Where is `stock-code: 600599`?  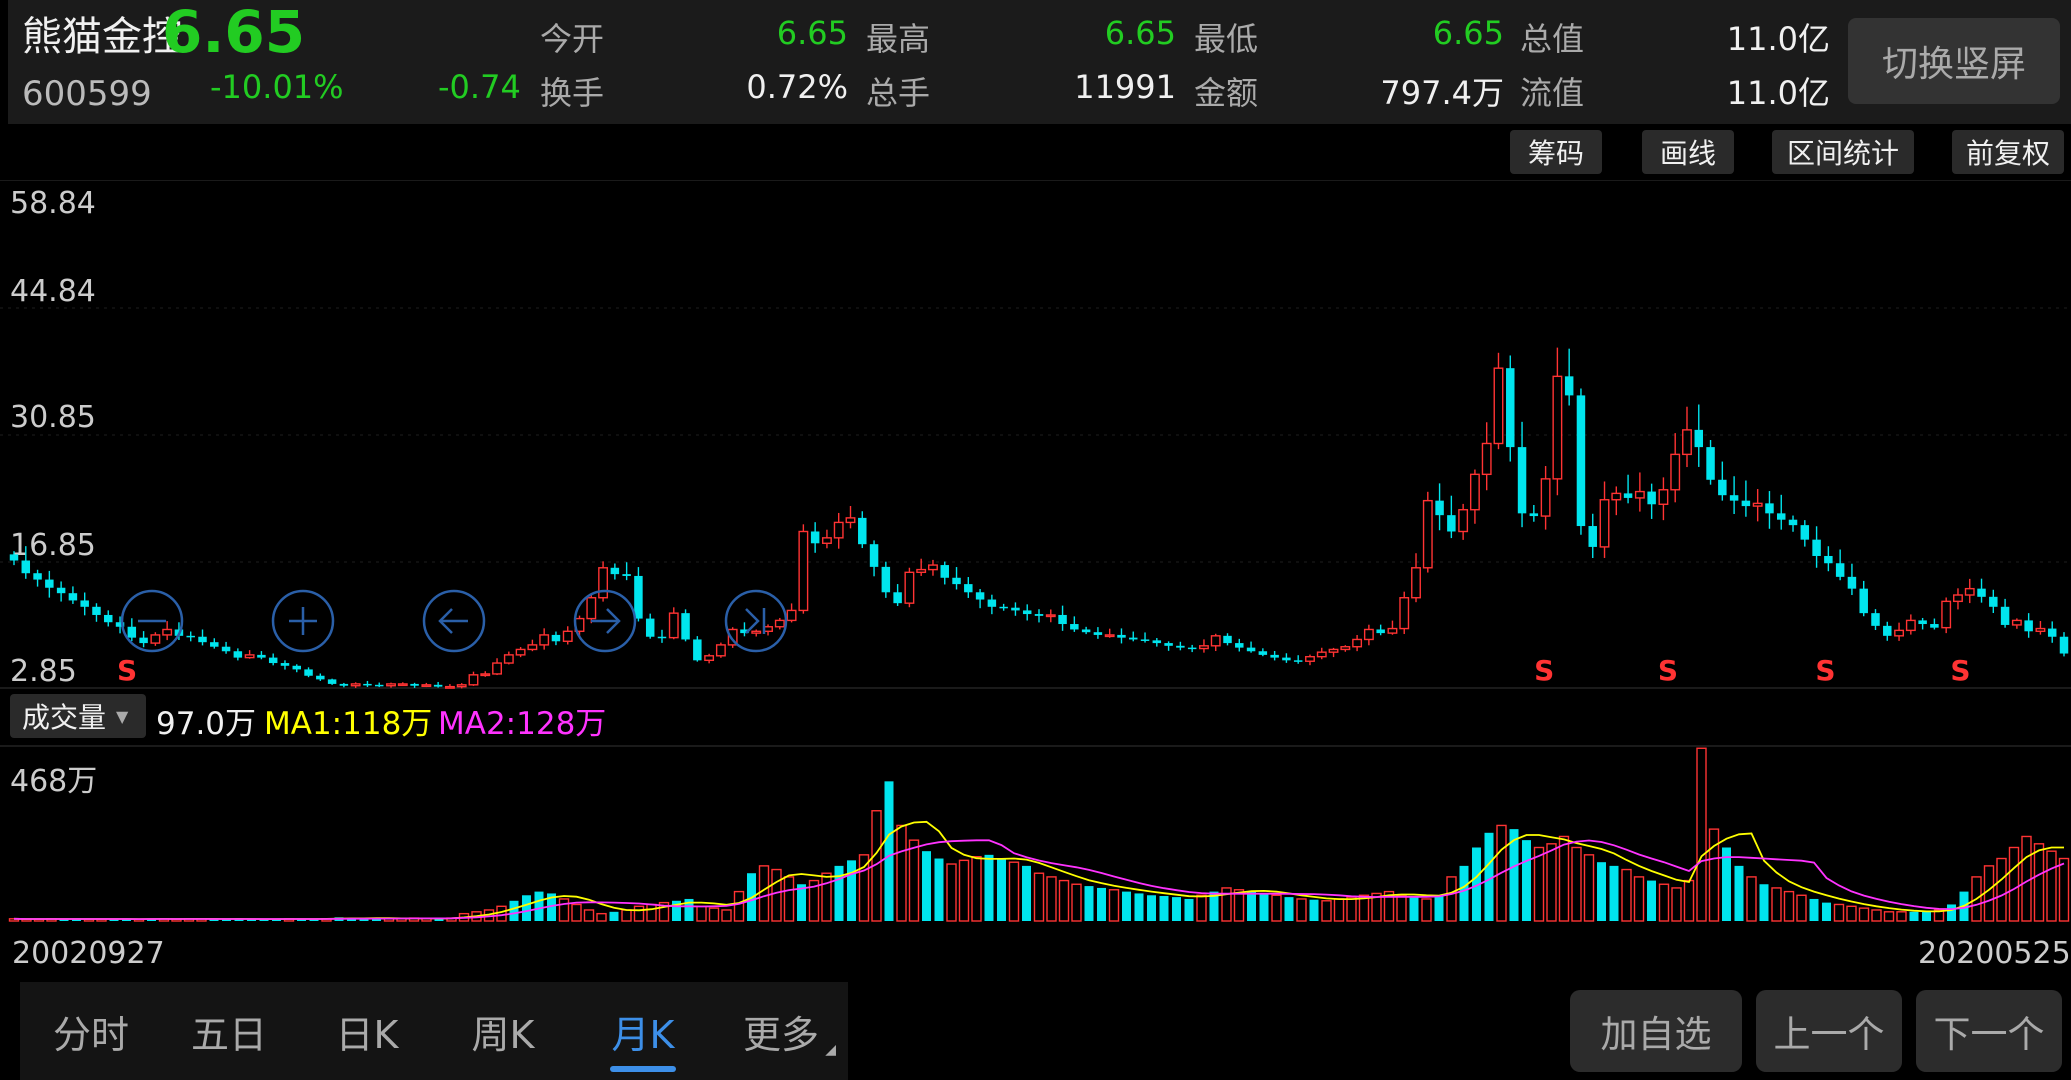 stock-code: 600599 is located at coordinates (87, 94).